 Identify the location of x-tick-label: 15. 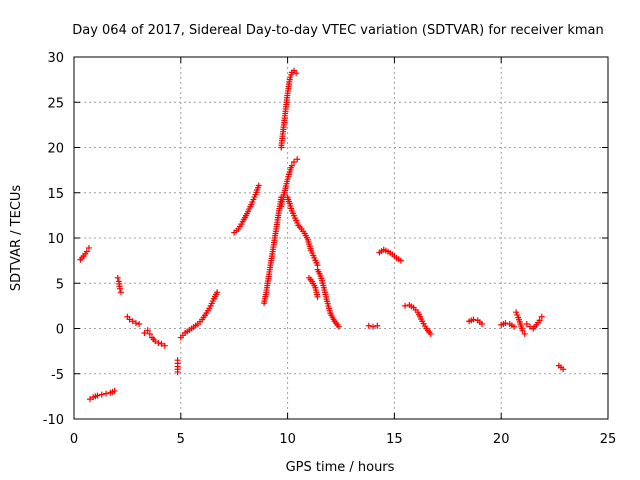
(394, 439).